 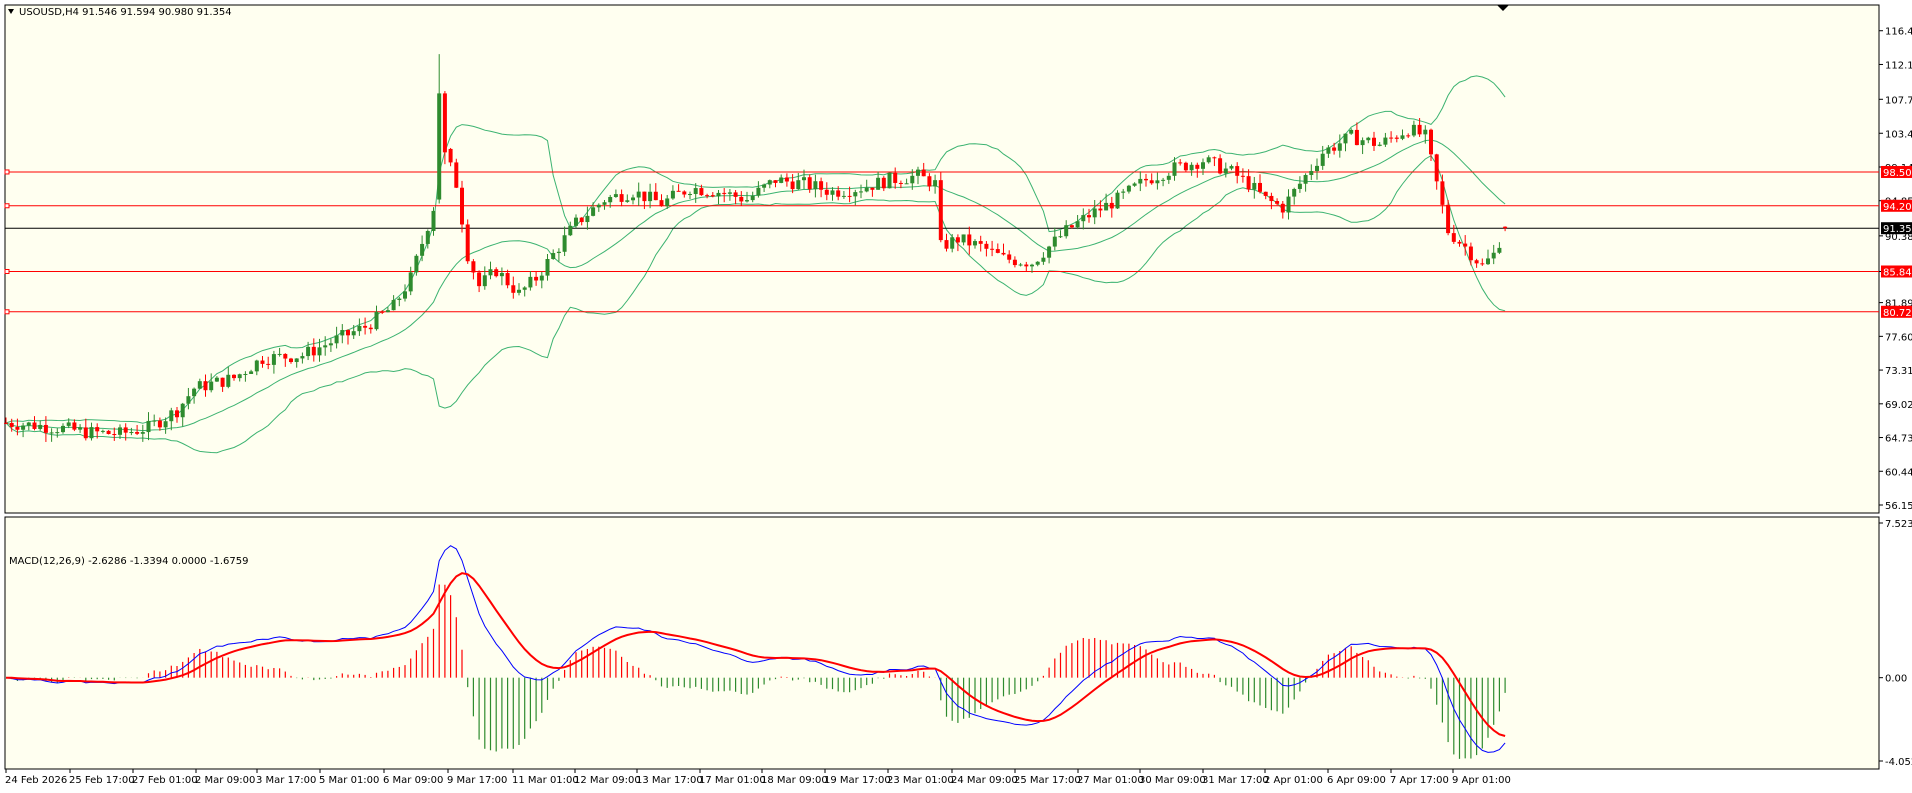 What do you see at coordinates (36, 780) in the screenshot?
I see `time-tick-label: 24 Feb 2026` at bounding box center [36, 780].